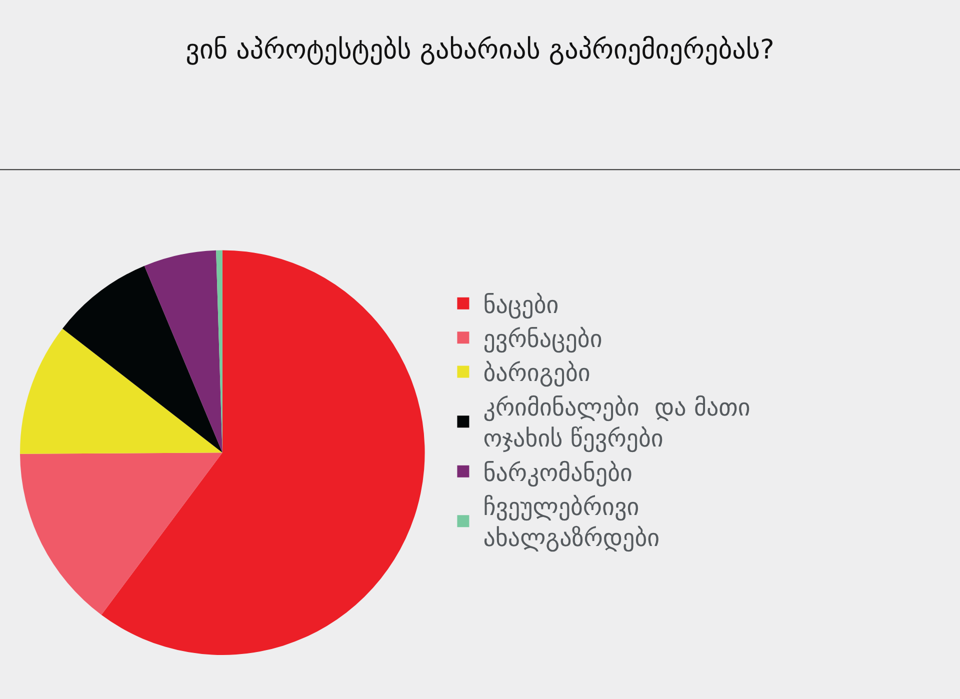 The height and width of the screenshot is (699, 960). I want to click on legend-label: ნარკომანები, so click(557, 472).